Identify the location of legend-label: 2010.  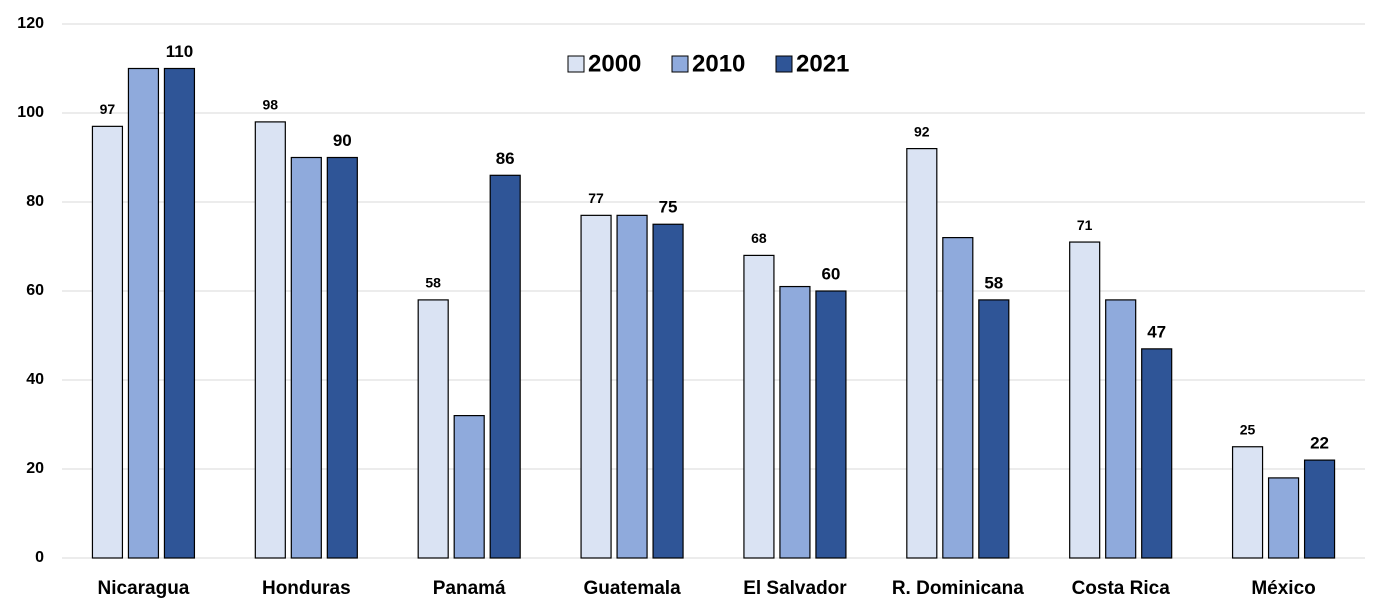
(718, 63).